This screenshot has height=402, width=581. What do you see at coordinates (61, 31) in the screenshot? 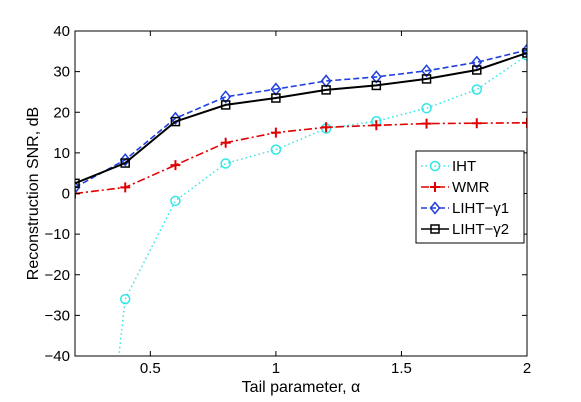
I see `y-tick-label: 40` at bounding box center [61, 31].